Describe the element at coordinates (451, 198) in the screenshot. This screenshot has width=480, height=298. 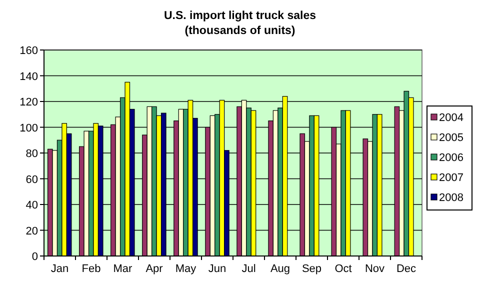
I see `legend-label: 2008` at that location.